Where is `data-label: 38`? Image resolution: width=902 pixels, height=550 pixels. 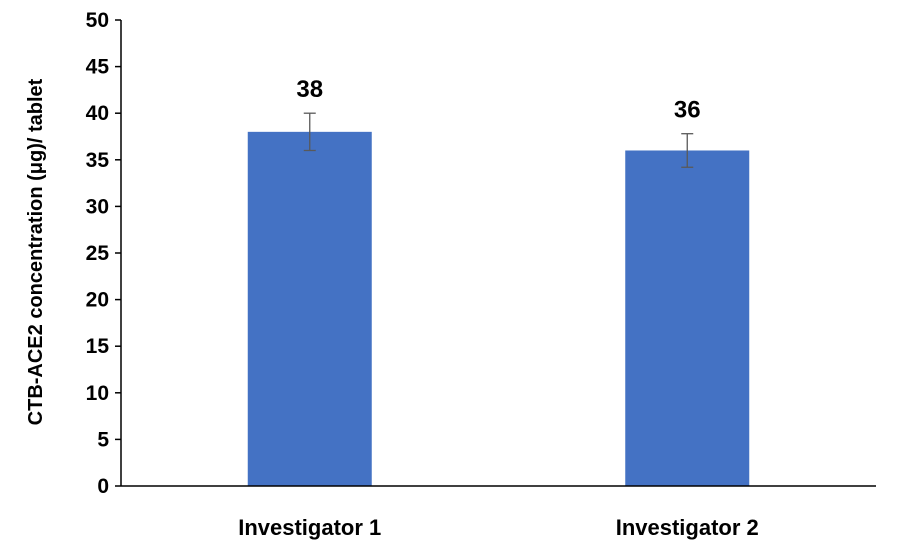 data-label: 38 is located at coordinates (309, 89).